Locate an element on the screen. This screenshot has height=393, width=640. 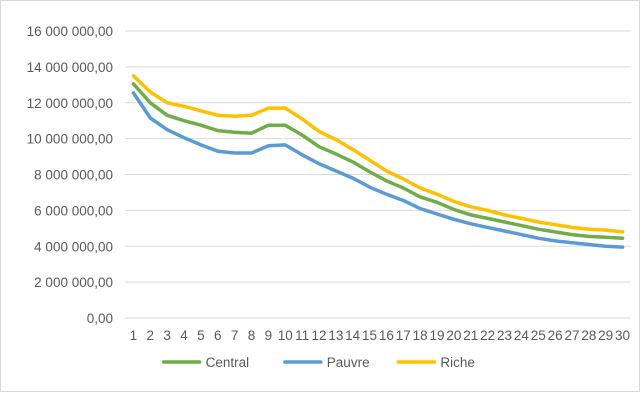
x-tick-label: 28 is located at coordinates (588, 335).